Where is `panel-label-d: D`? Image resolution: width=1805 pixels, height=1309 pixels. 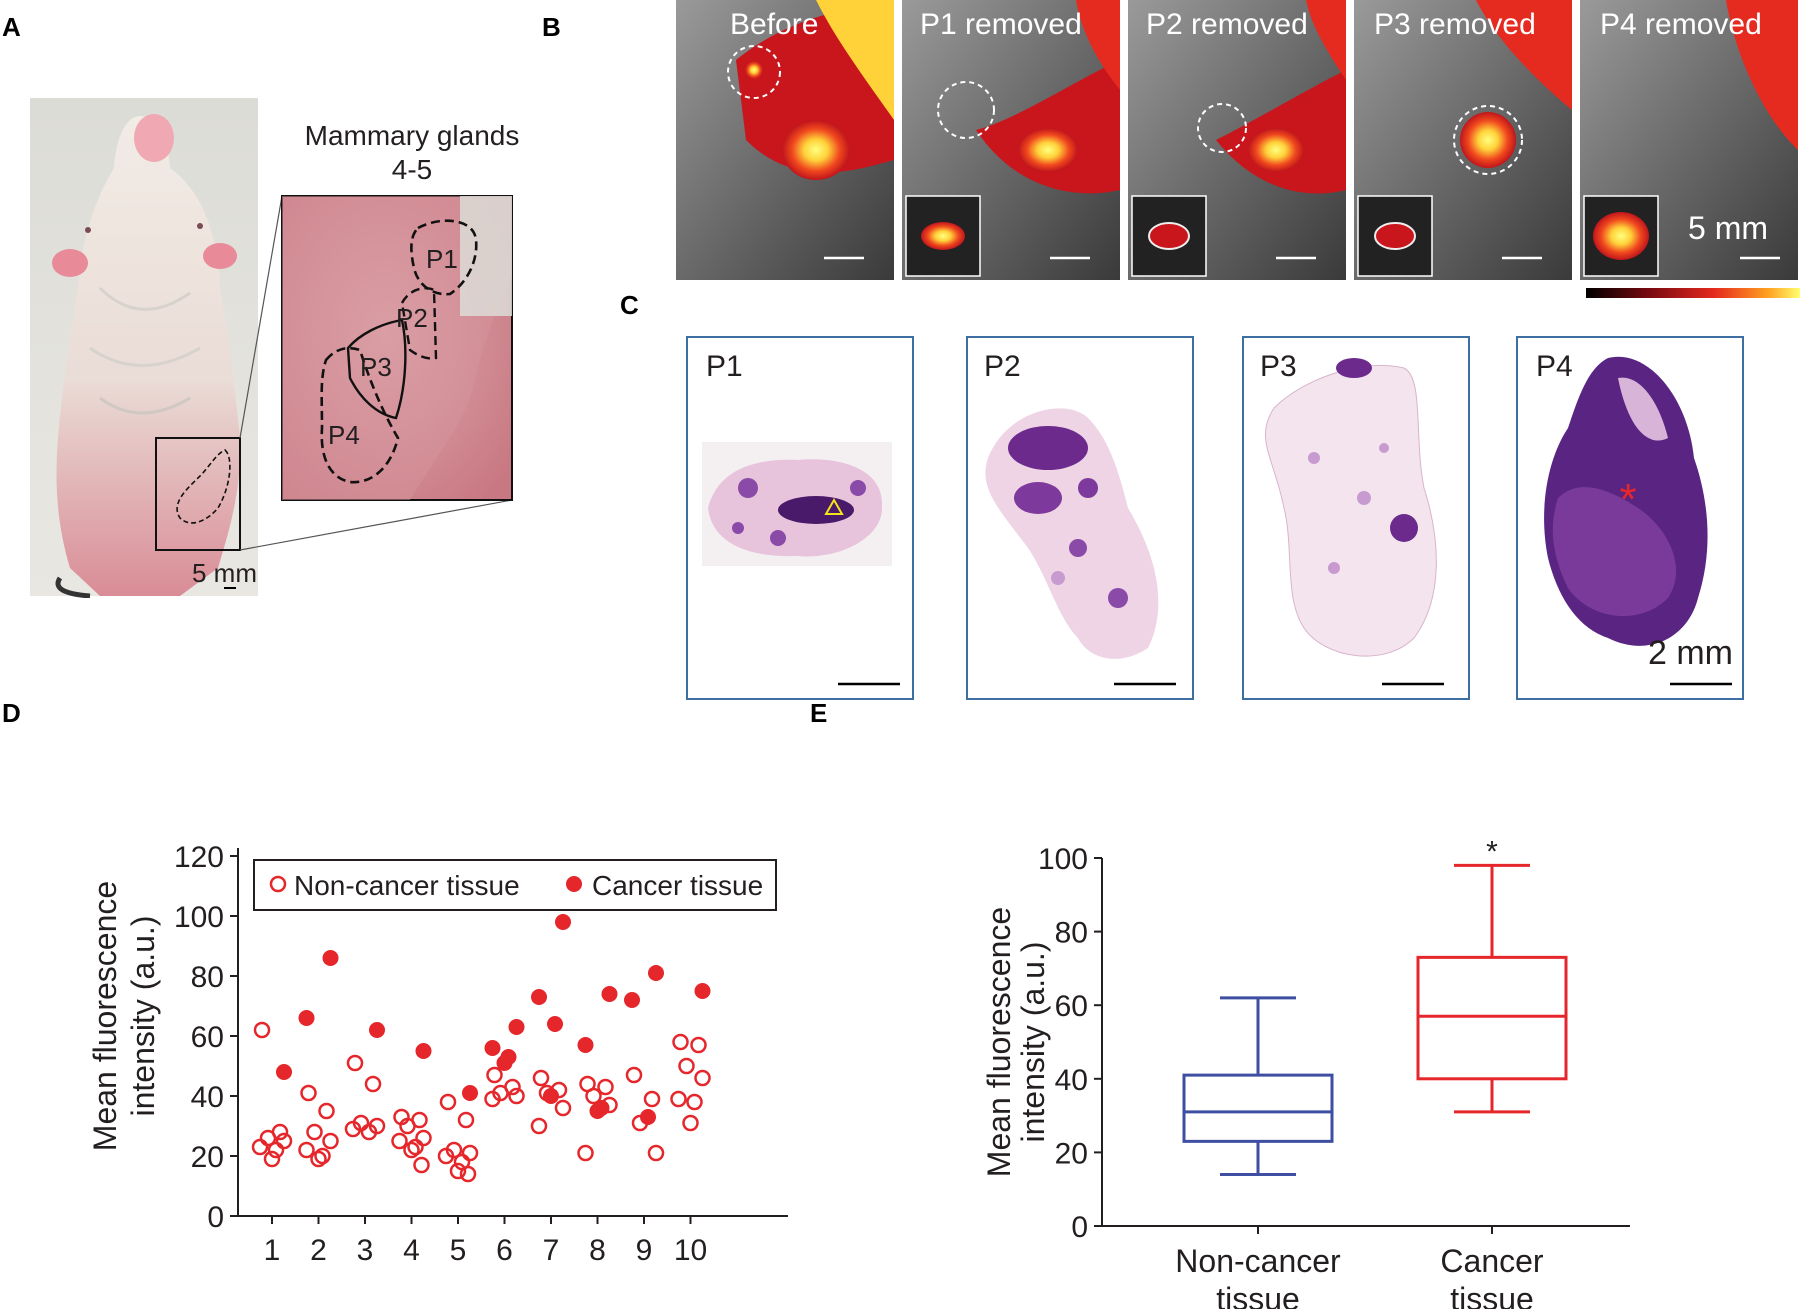
panel-label-d: D is located at coordinates (11, 713).